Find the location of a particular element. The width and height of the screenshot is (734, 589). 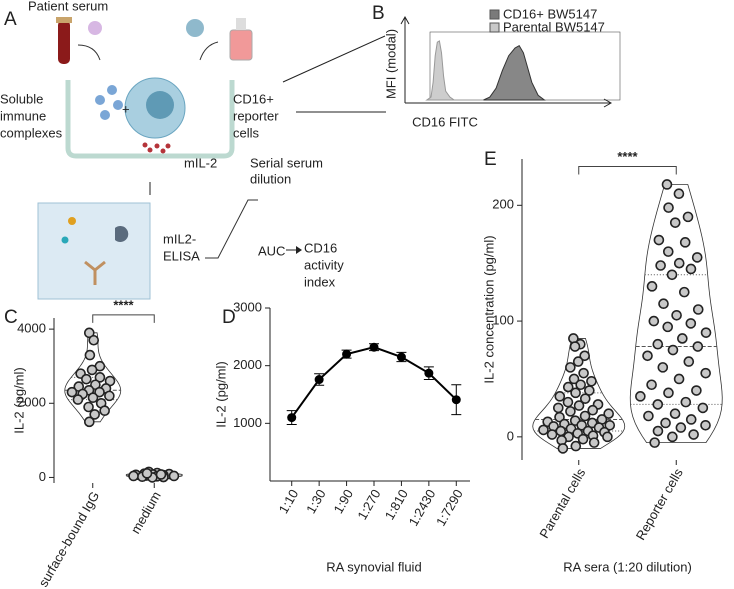

label: reporter is located at coordinates (256, 115).